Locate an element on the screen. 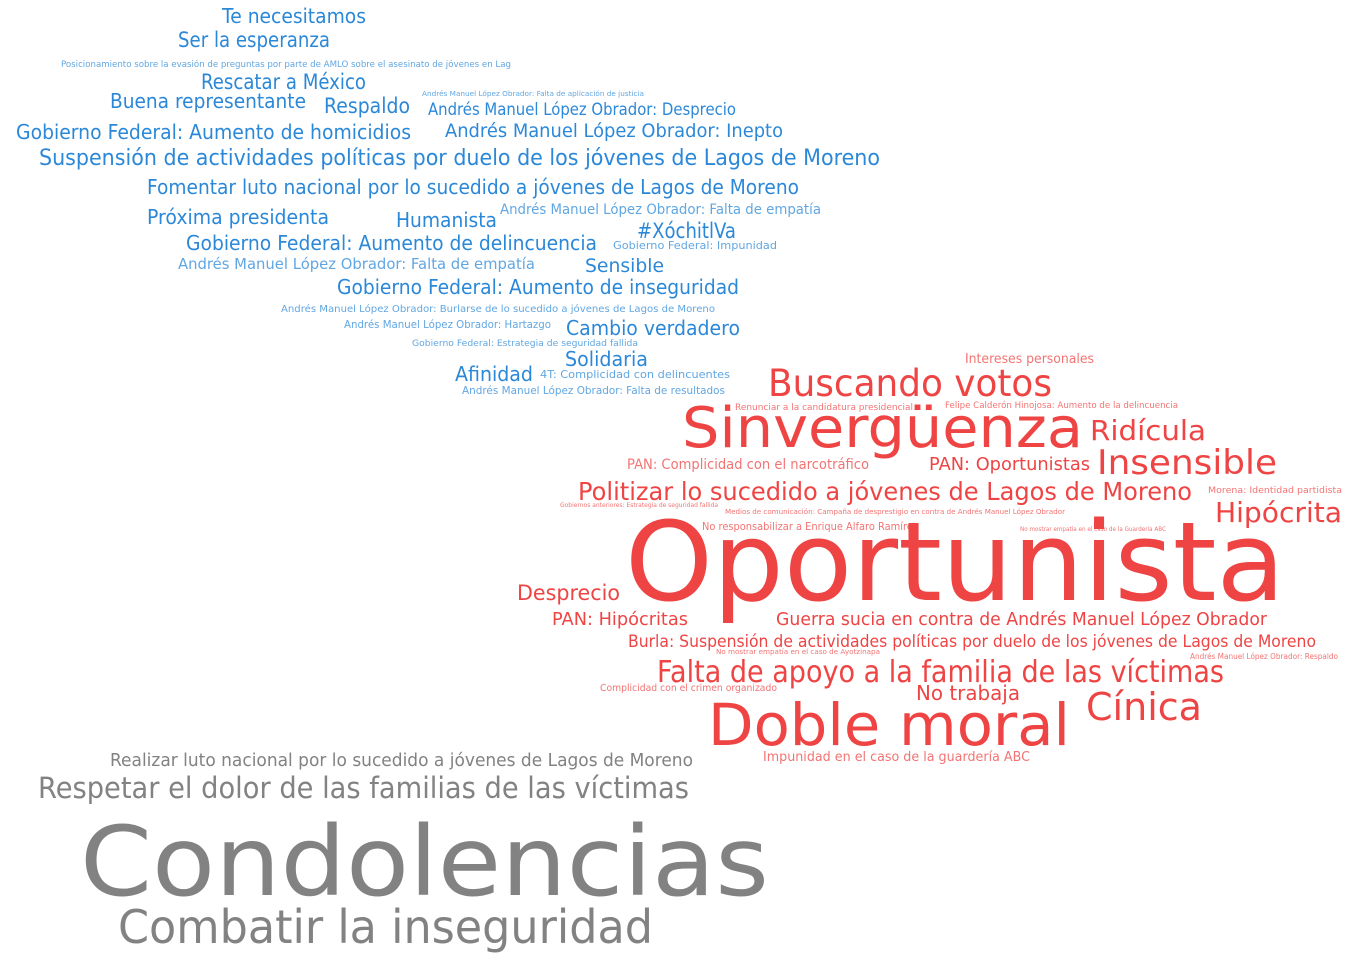 The image size is (1355, 953). word: PAN: Complicidad con el narcotráfico is located at coordinates (748, 465).